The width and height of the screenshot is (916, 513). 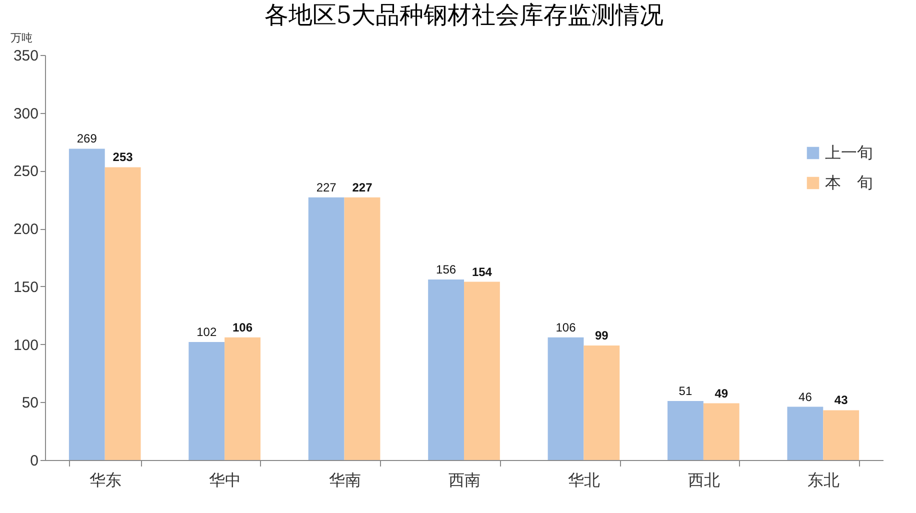 I want to click on y-tick-label: 250, so click(x=25, y=171).